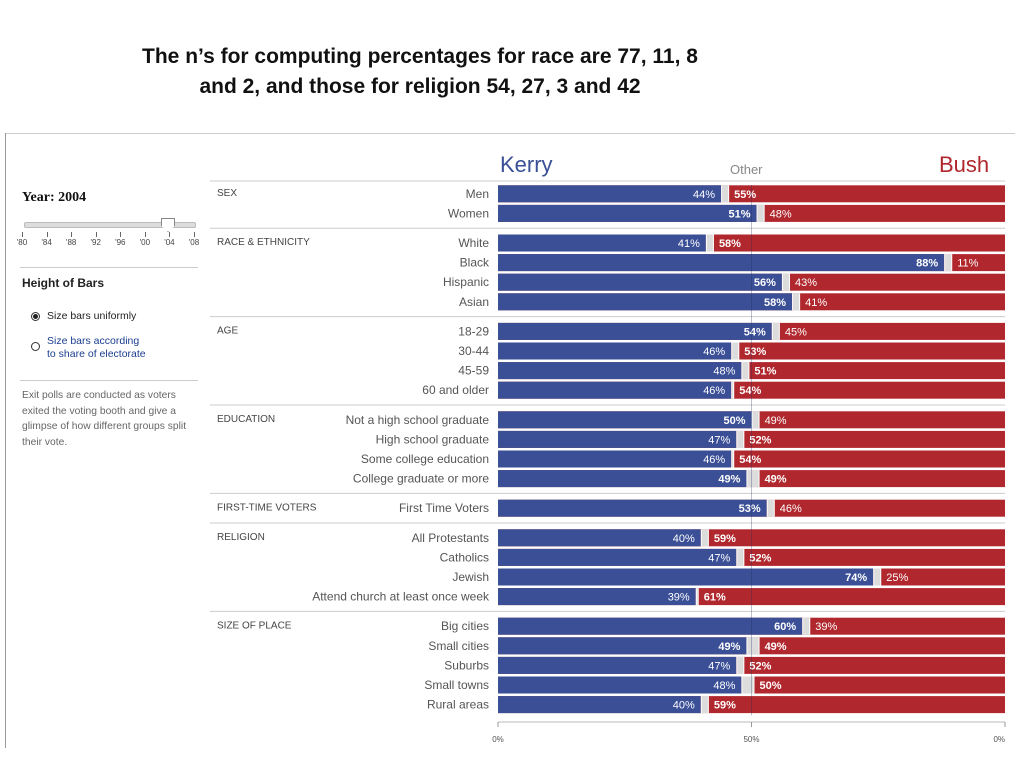 The image size is (1024, 768). Describe the element at coordinates (194, 242) in the screenshot. I see `slider-tick-label: '08` at that location.